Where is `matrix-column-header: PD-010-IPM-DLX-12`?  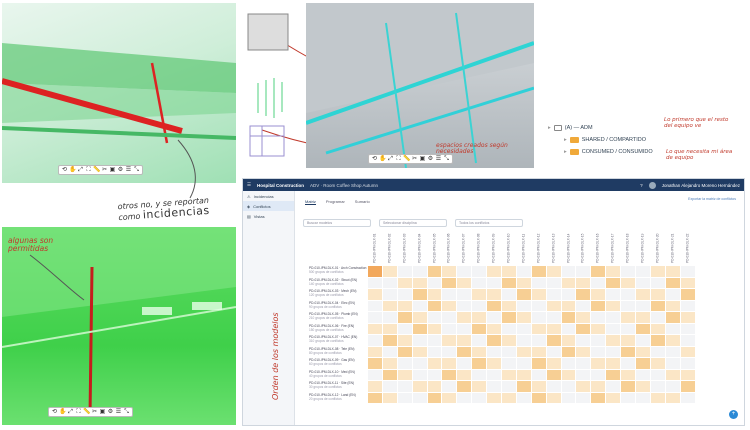 matrix-column-header: PD-010-IPM-DLX-12 is located at coordinates (538, 248).